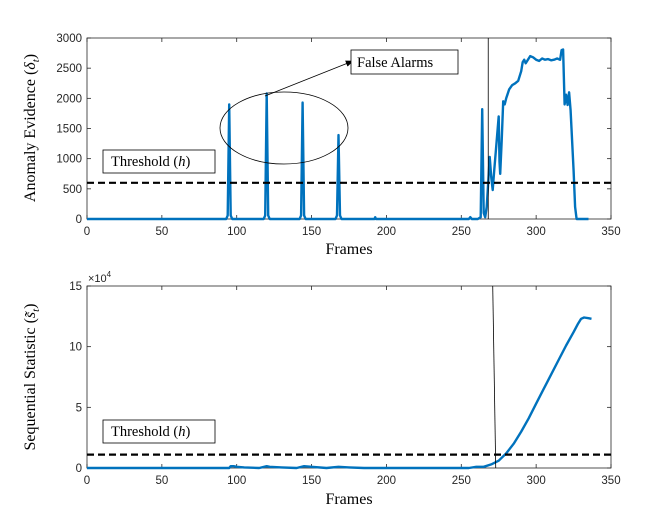 This screenshot has width=668, height=511. I want to click on y-tick-label: 500, so click(72, 190).